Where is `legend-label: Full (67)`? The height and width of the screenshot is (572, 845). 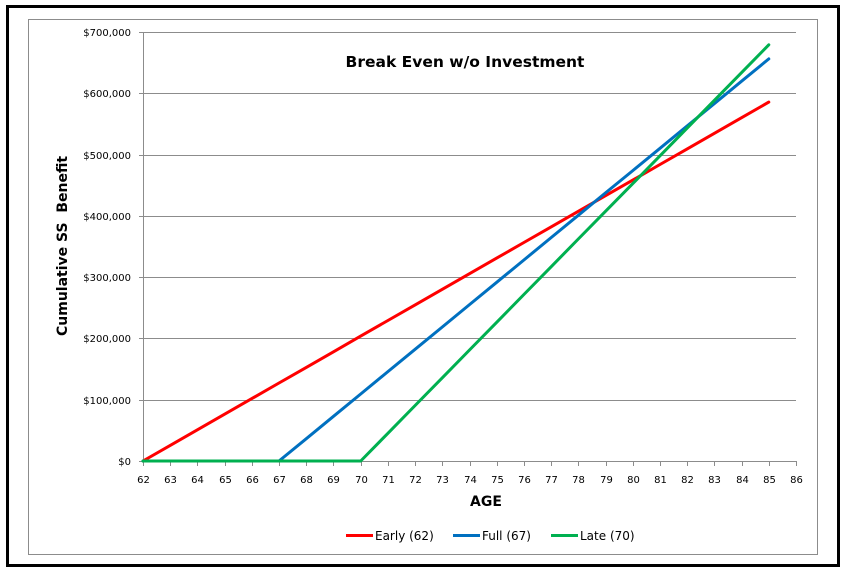 legend-label: Full (67) is located at coordinates (506, 536).